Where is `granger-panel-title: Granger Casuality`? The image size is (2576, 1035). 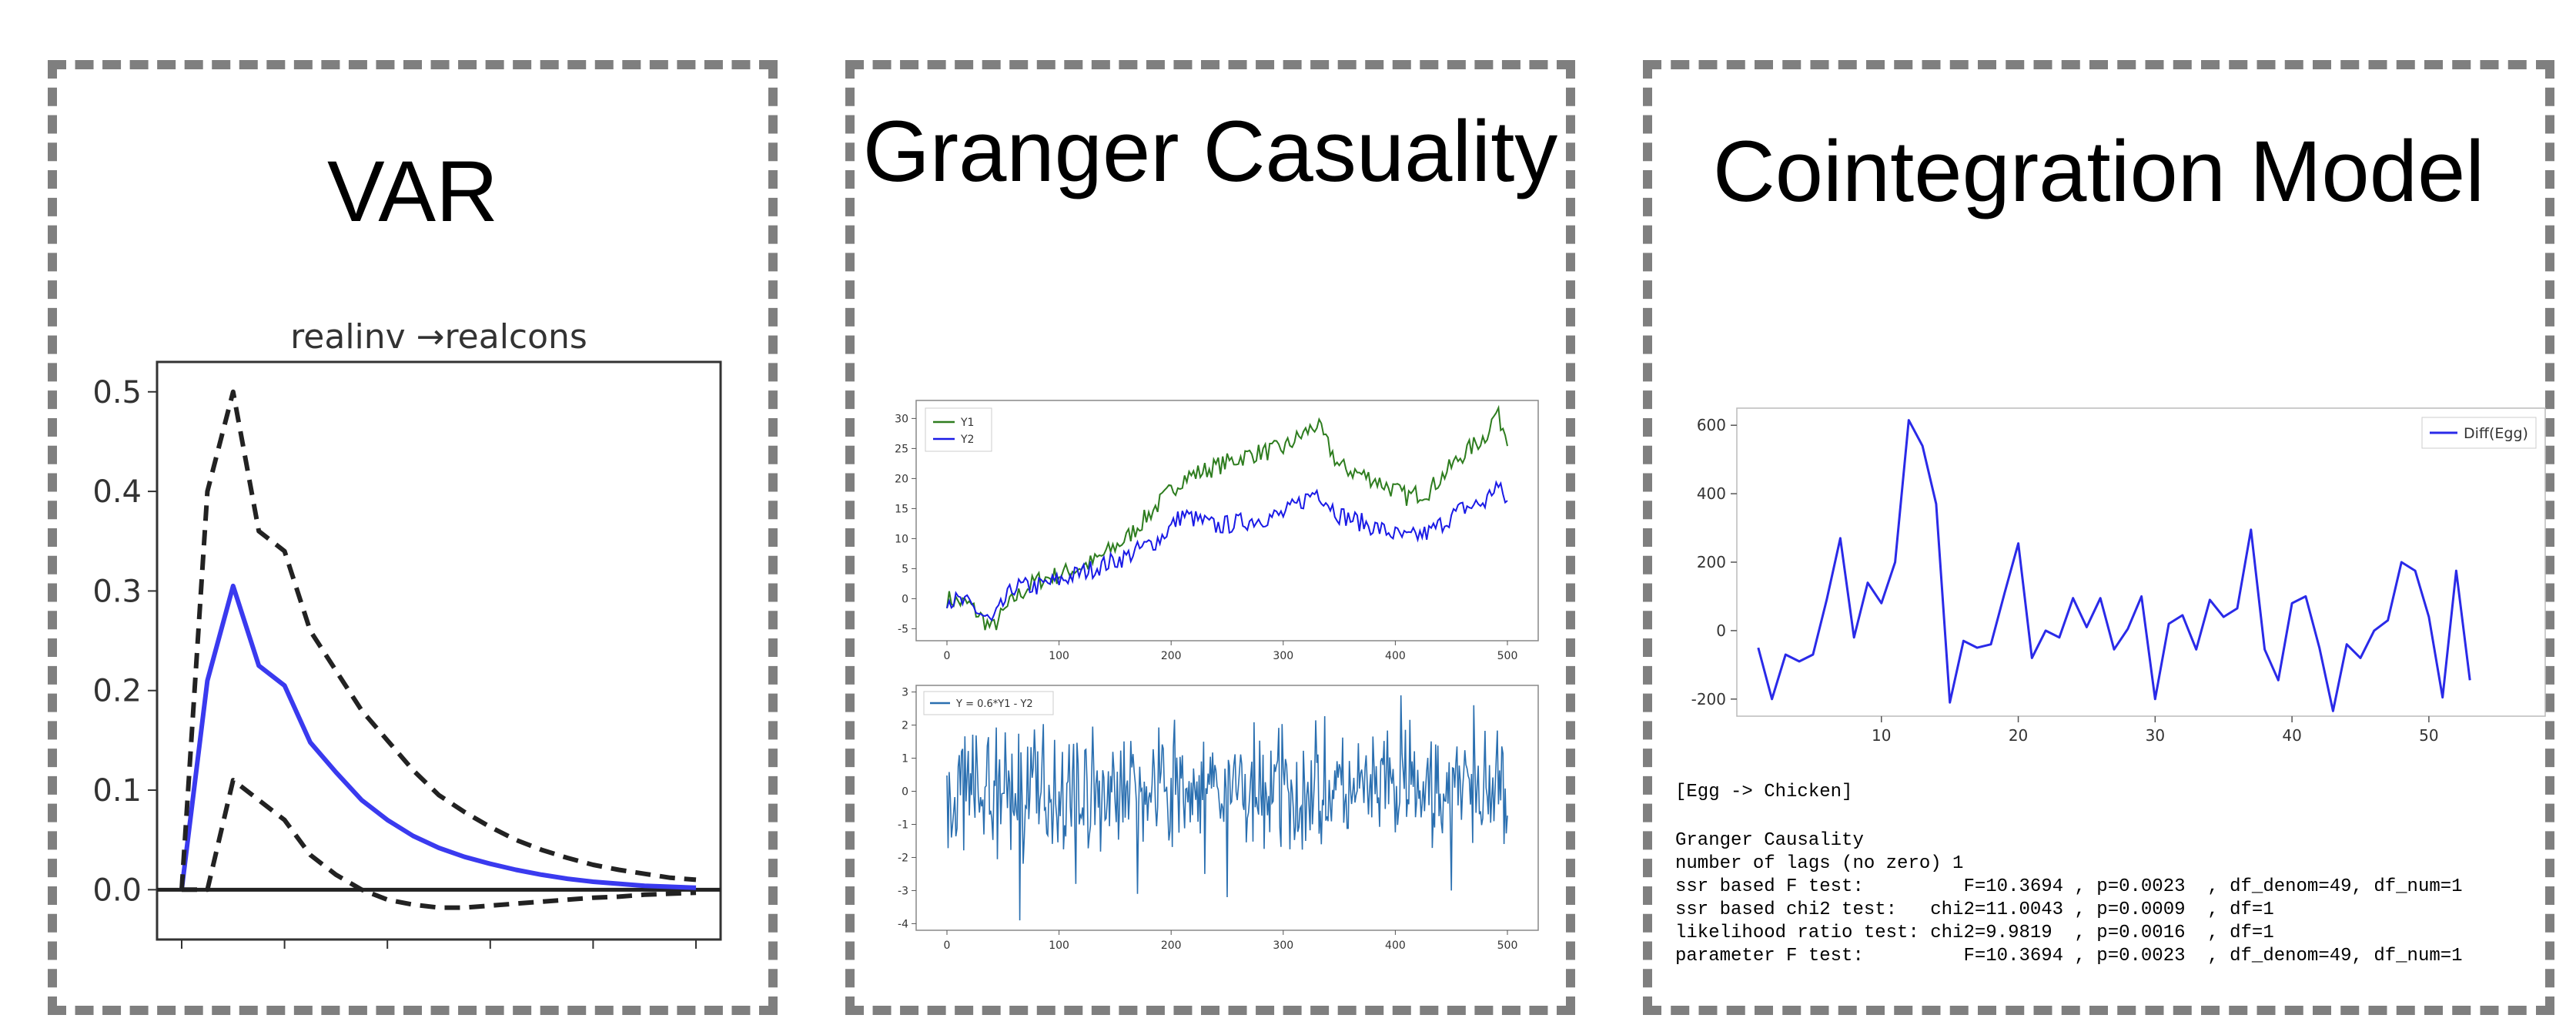
granger-panel-title: Granger Casuality is located at coordinates (1210, 151).